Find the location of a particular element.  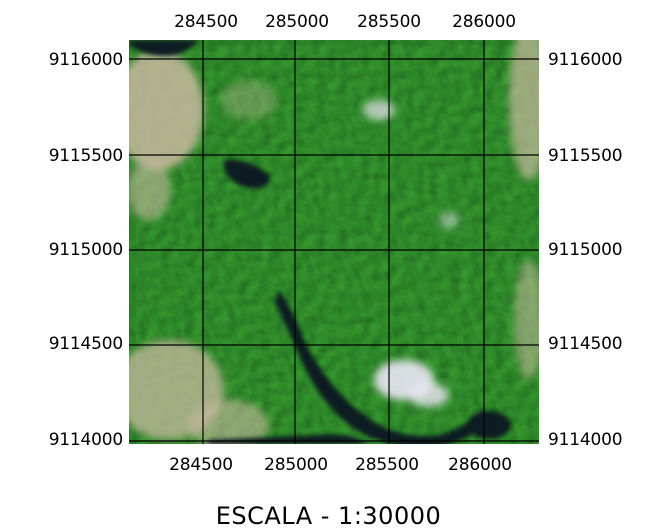

bottom-easting-label-285000: 285000 is located at coordinates (296, 465).